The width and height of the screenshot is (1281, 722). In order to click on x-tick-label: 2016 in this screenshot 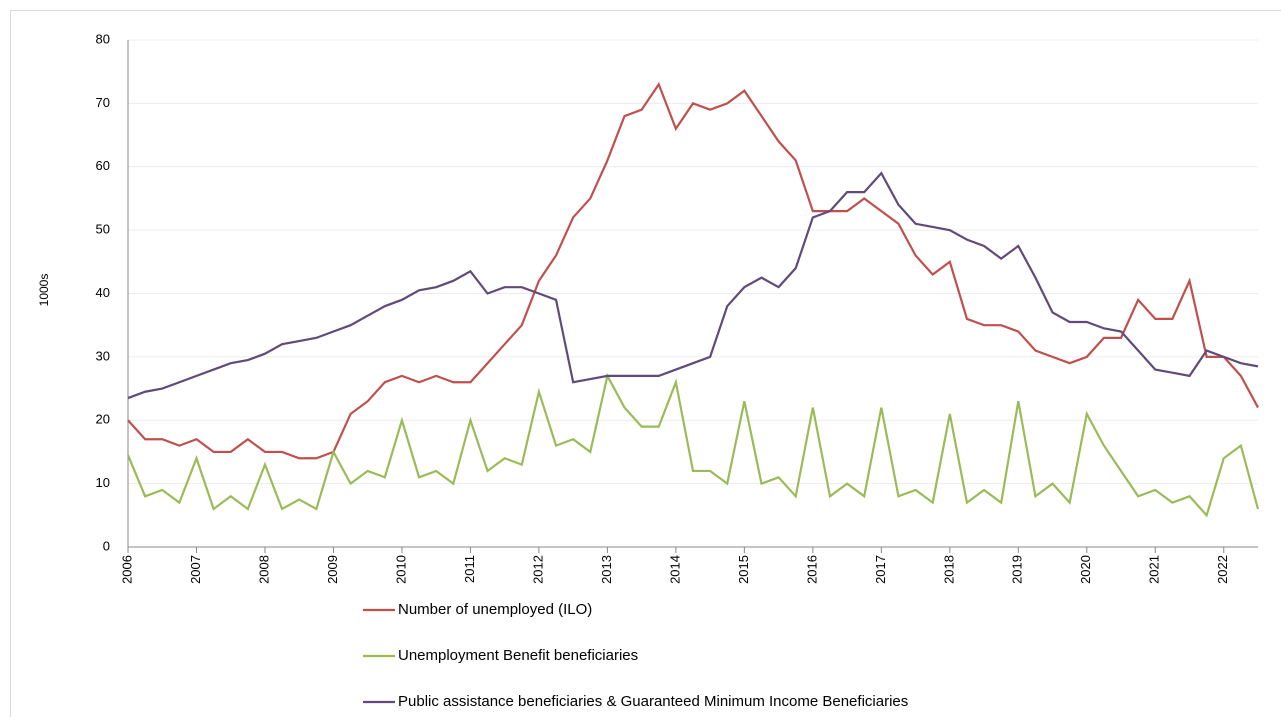, I will do `click(811, 569)`.